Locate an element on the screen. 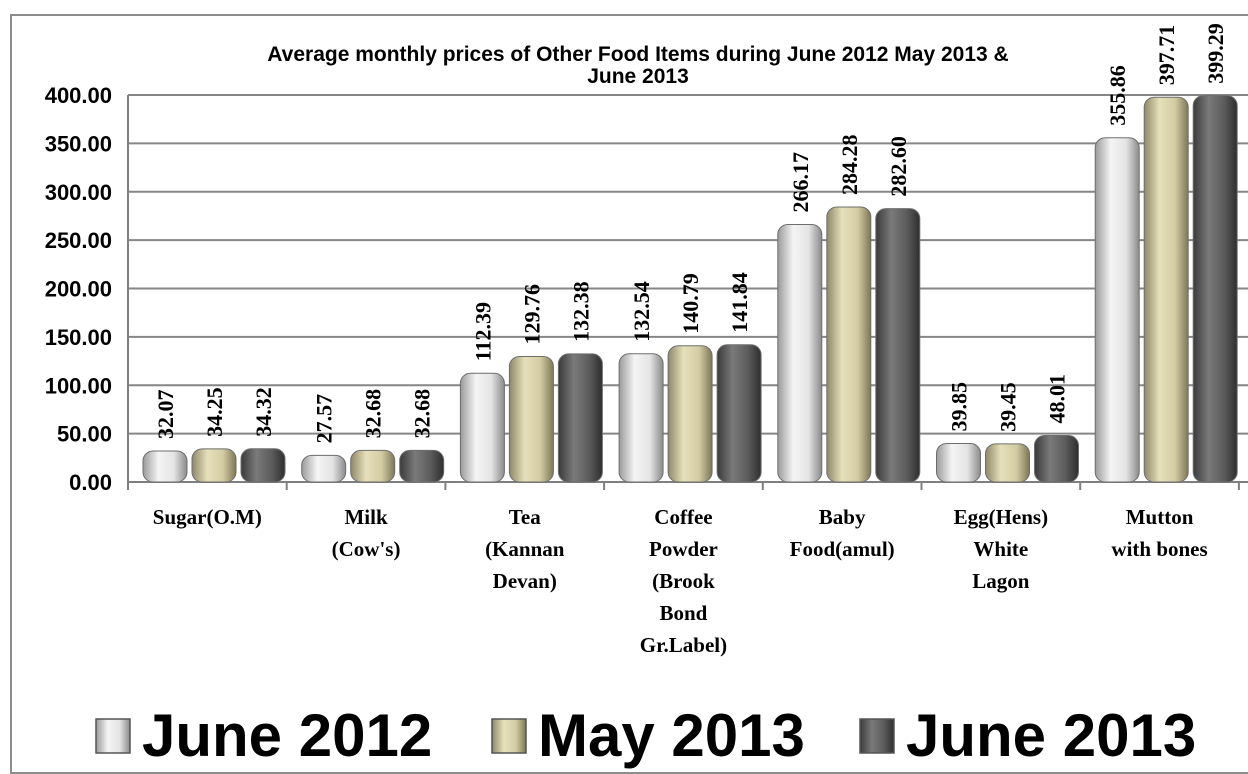 Image resolution: width=1248 pixels, height=774 pixels. data-label: 140.79 is located at coordinates (690, 303).